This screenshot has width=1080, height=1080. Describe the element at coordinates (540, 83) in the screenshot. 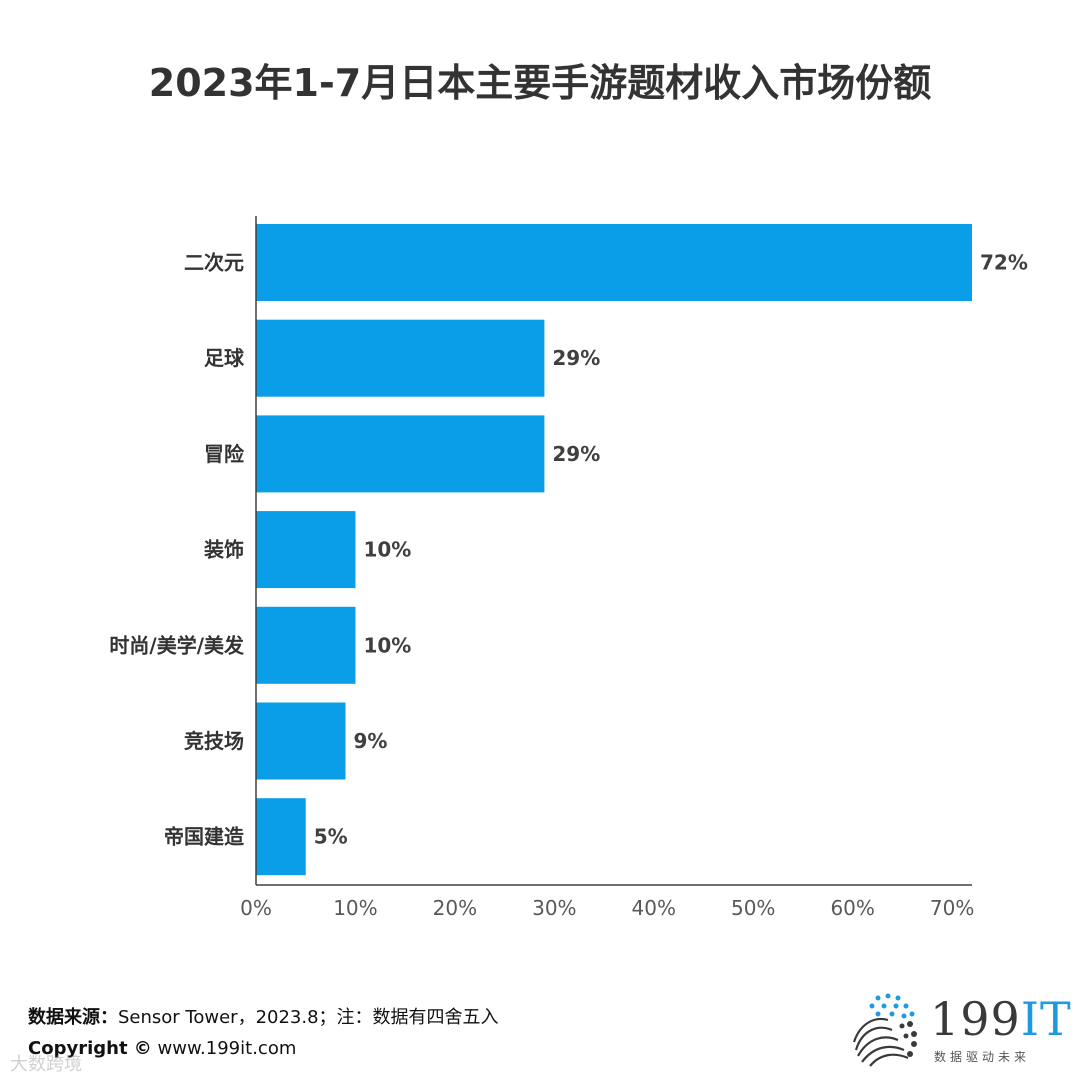

I see `chart-title: 2023年1-7月日本主要手游题材收入市场份额` at that location.